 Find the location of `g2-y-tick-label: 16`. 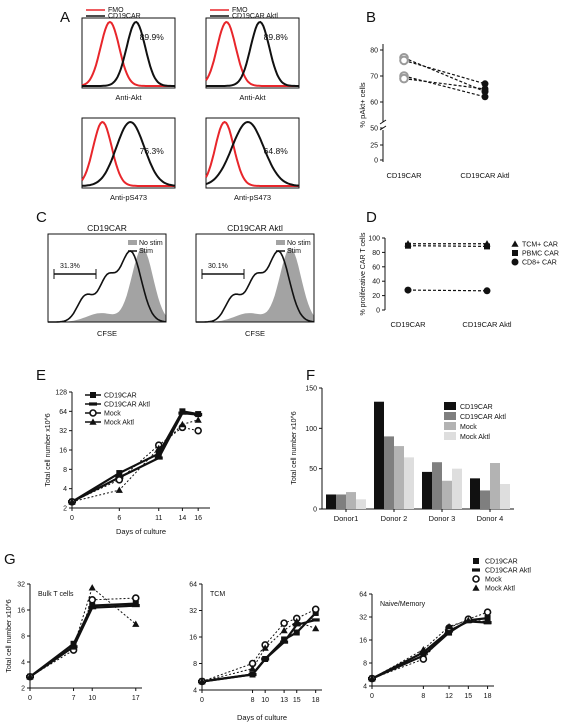

g2-y-tick-label: 16 is located at coordinates (193, 638).